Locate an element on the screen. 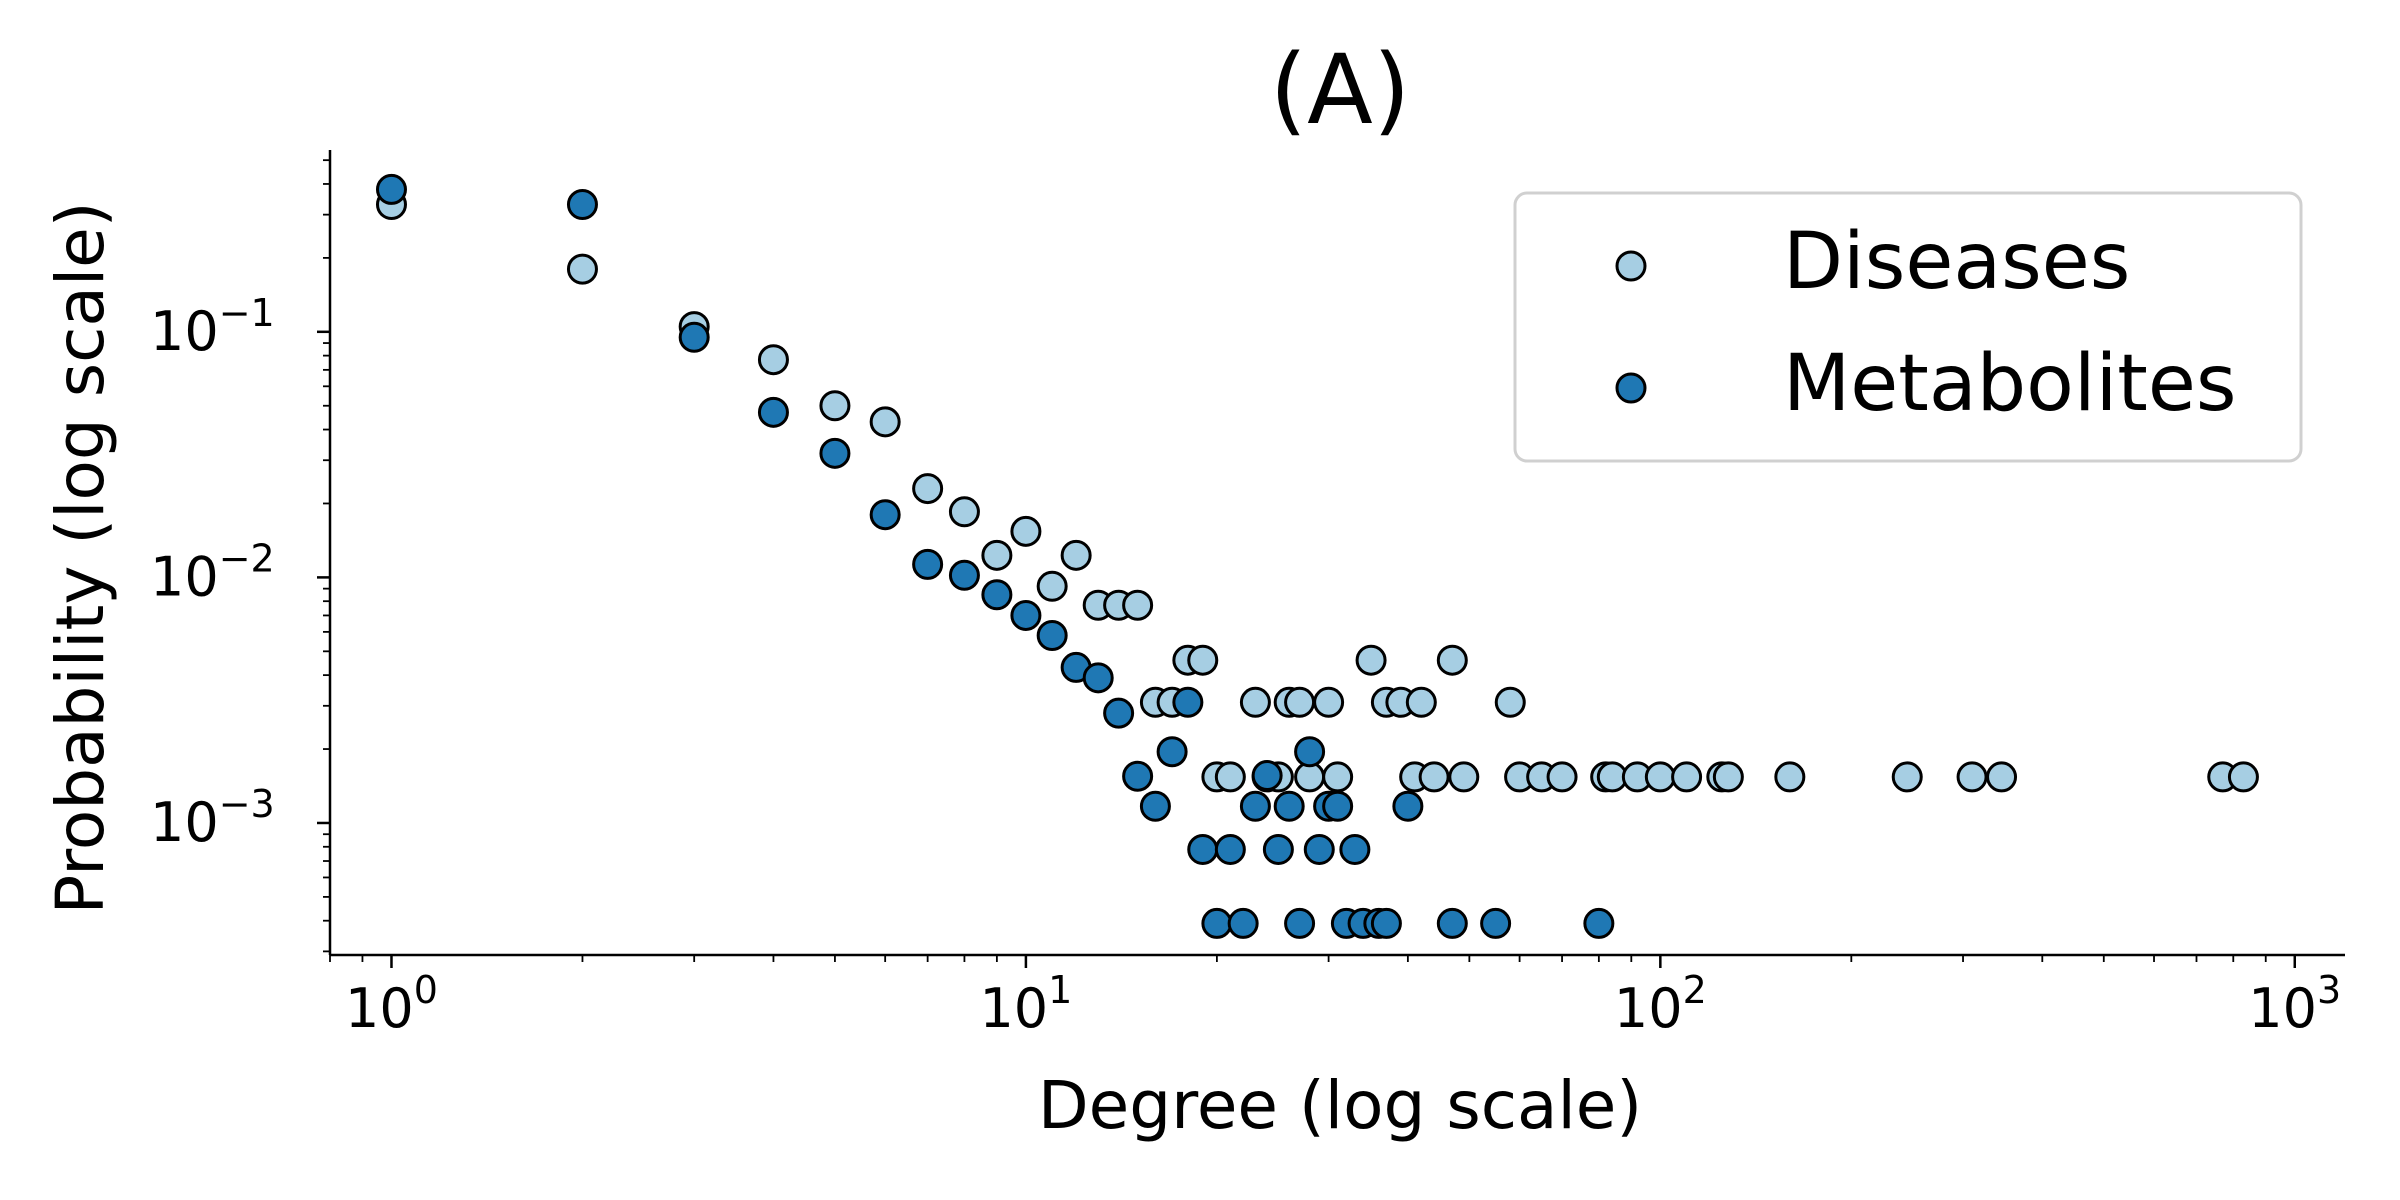 This screenshot has width=2400, height=1200. chart-title: (A) is located at coordinates (1340, 90).